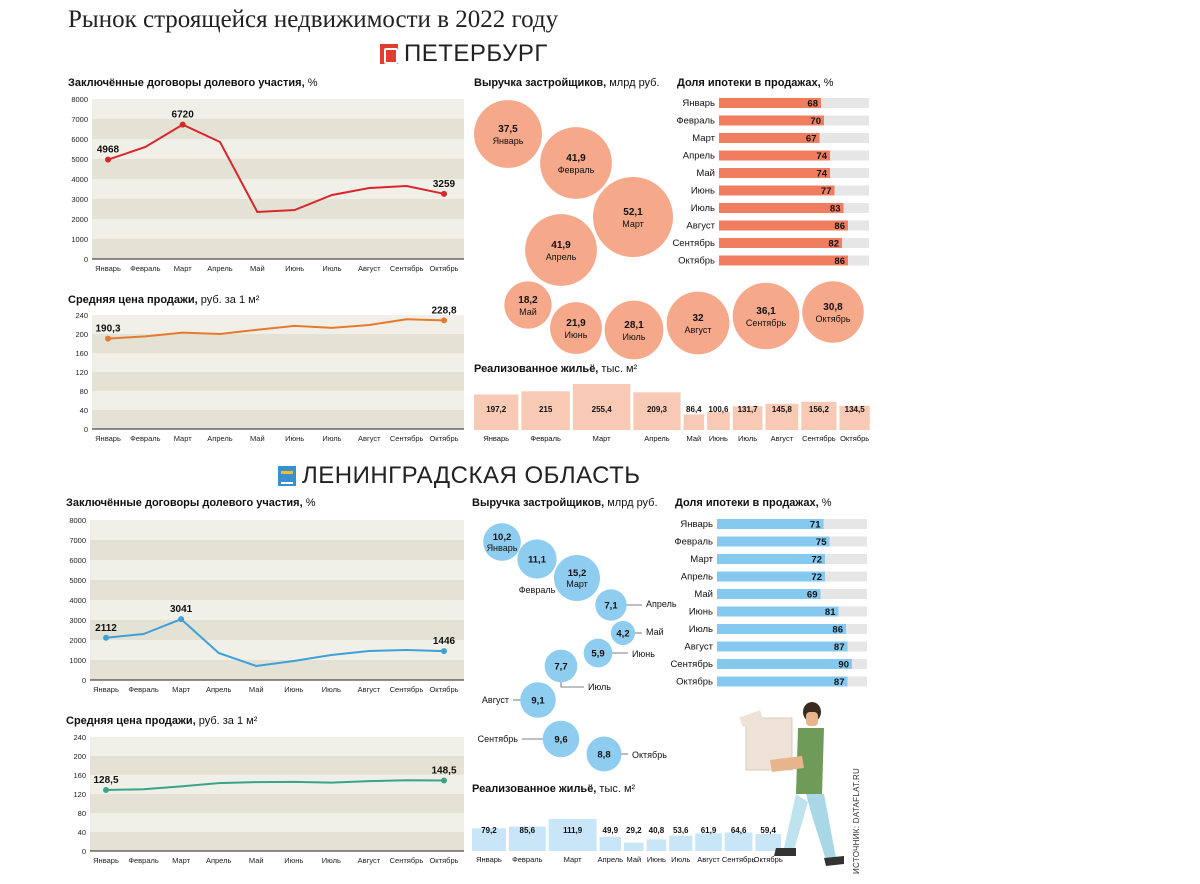 The width and height of the screenshot is (1200, 884). Describe the element at coordinates (502, 537) in the screenshot. I see `lo-revenue-value: 10,2` at that location.